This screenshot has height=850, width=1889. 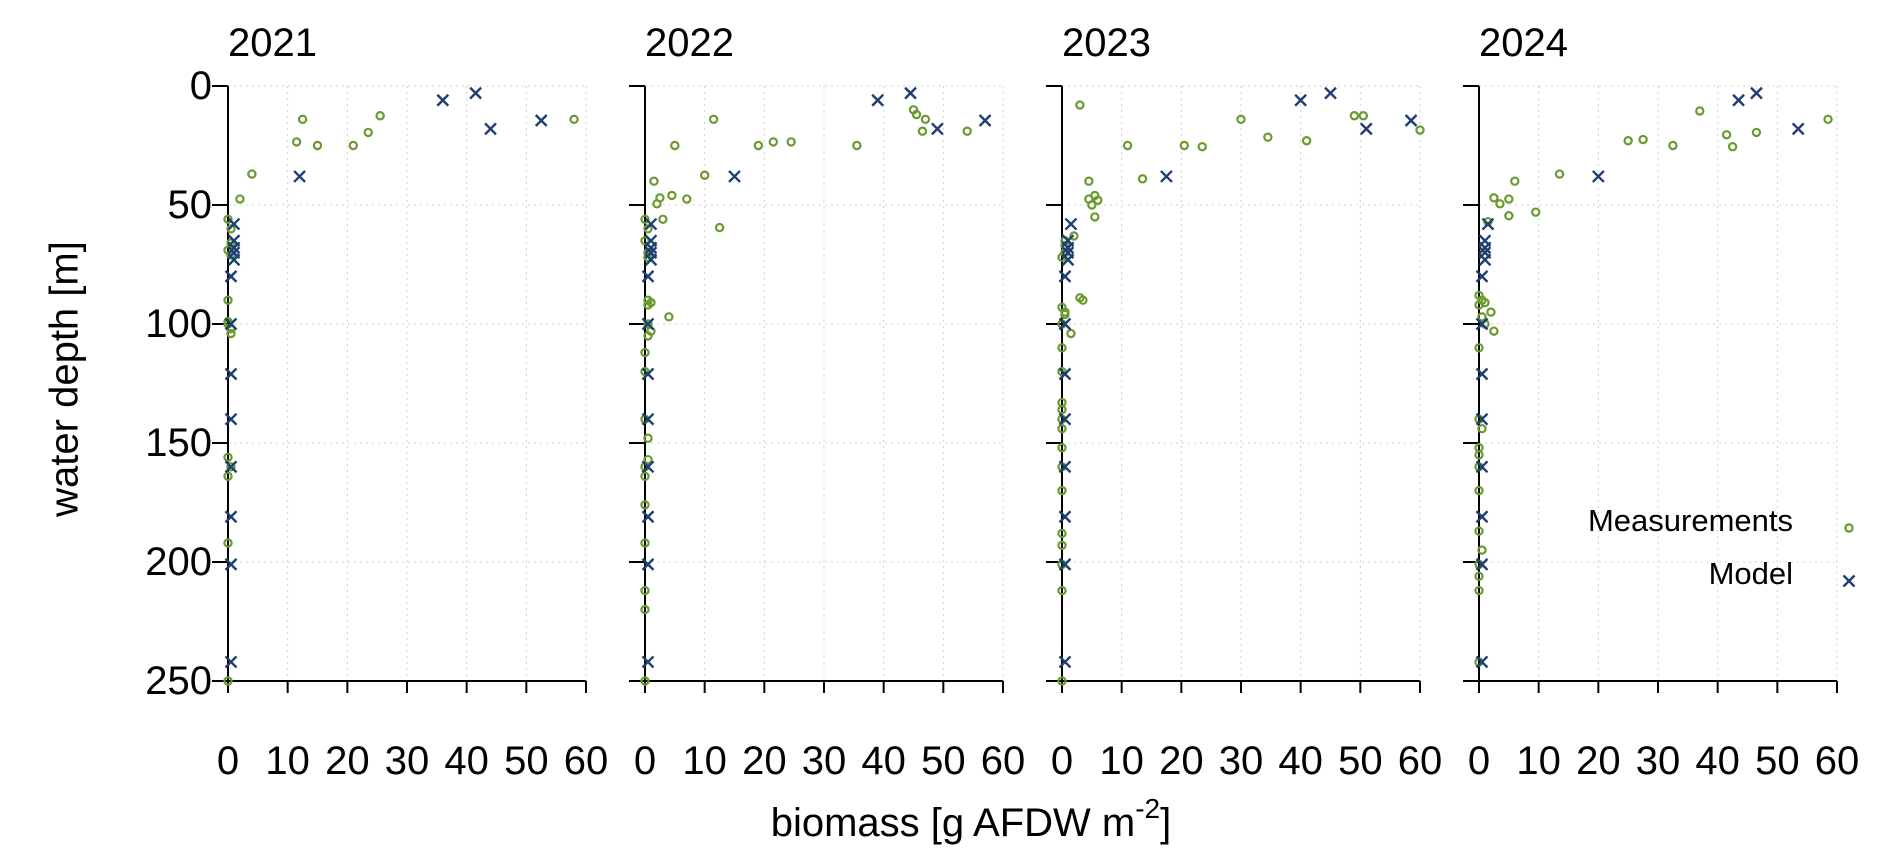 I want to click on legend-marker-model, so click(x=1849, y=581).